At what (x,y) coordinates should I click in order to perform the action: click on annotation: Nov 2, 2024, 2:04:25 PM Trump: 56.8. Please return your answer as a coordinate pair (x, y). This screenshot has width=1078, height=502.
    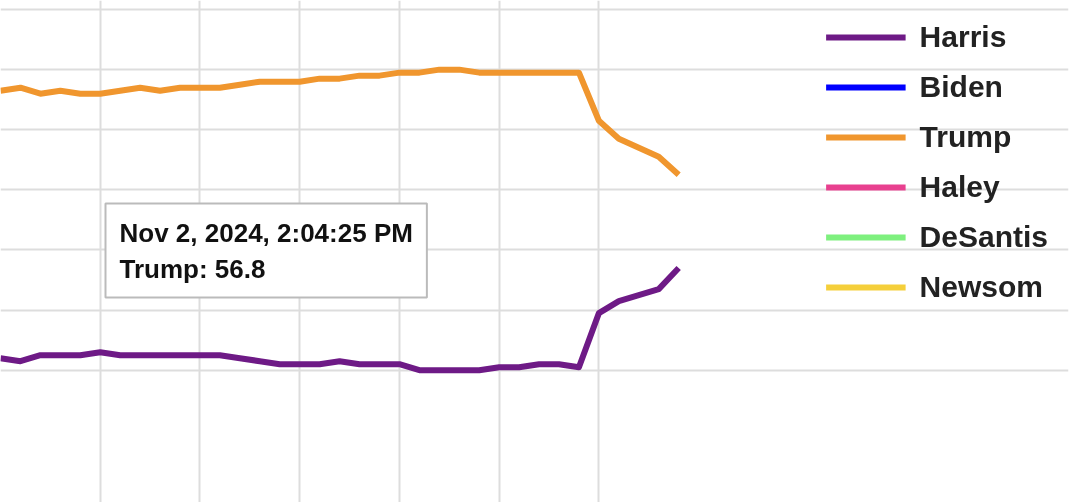
    Looking at the image, I should click on (266, 250).